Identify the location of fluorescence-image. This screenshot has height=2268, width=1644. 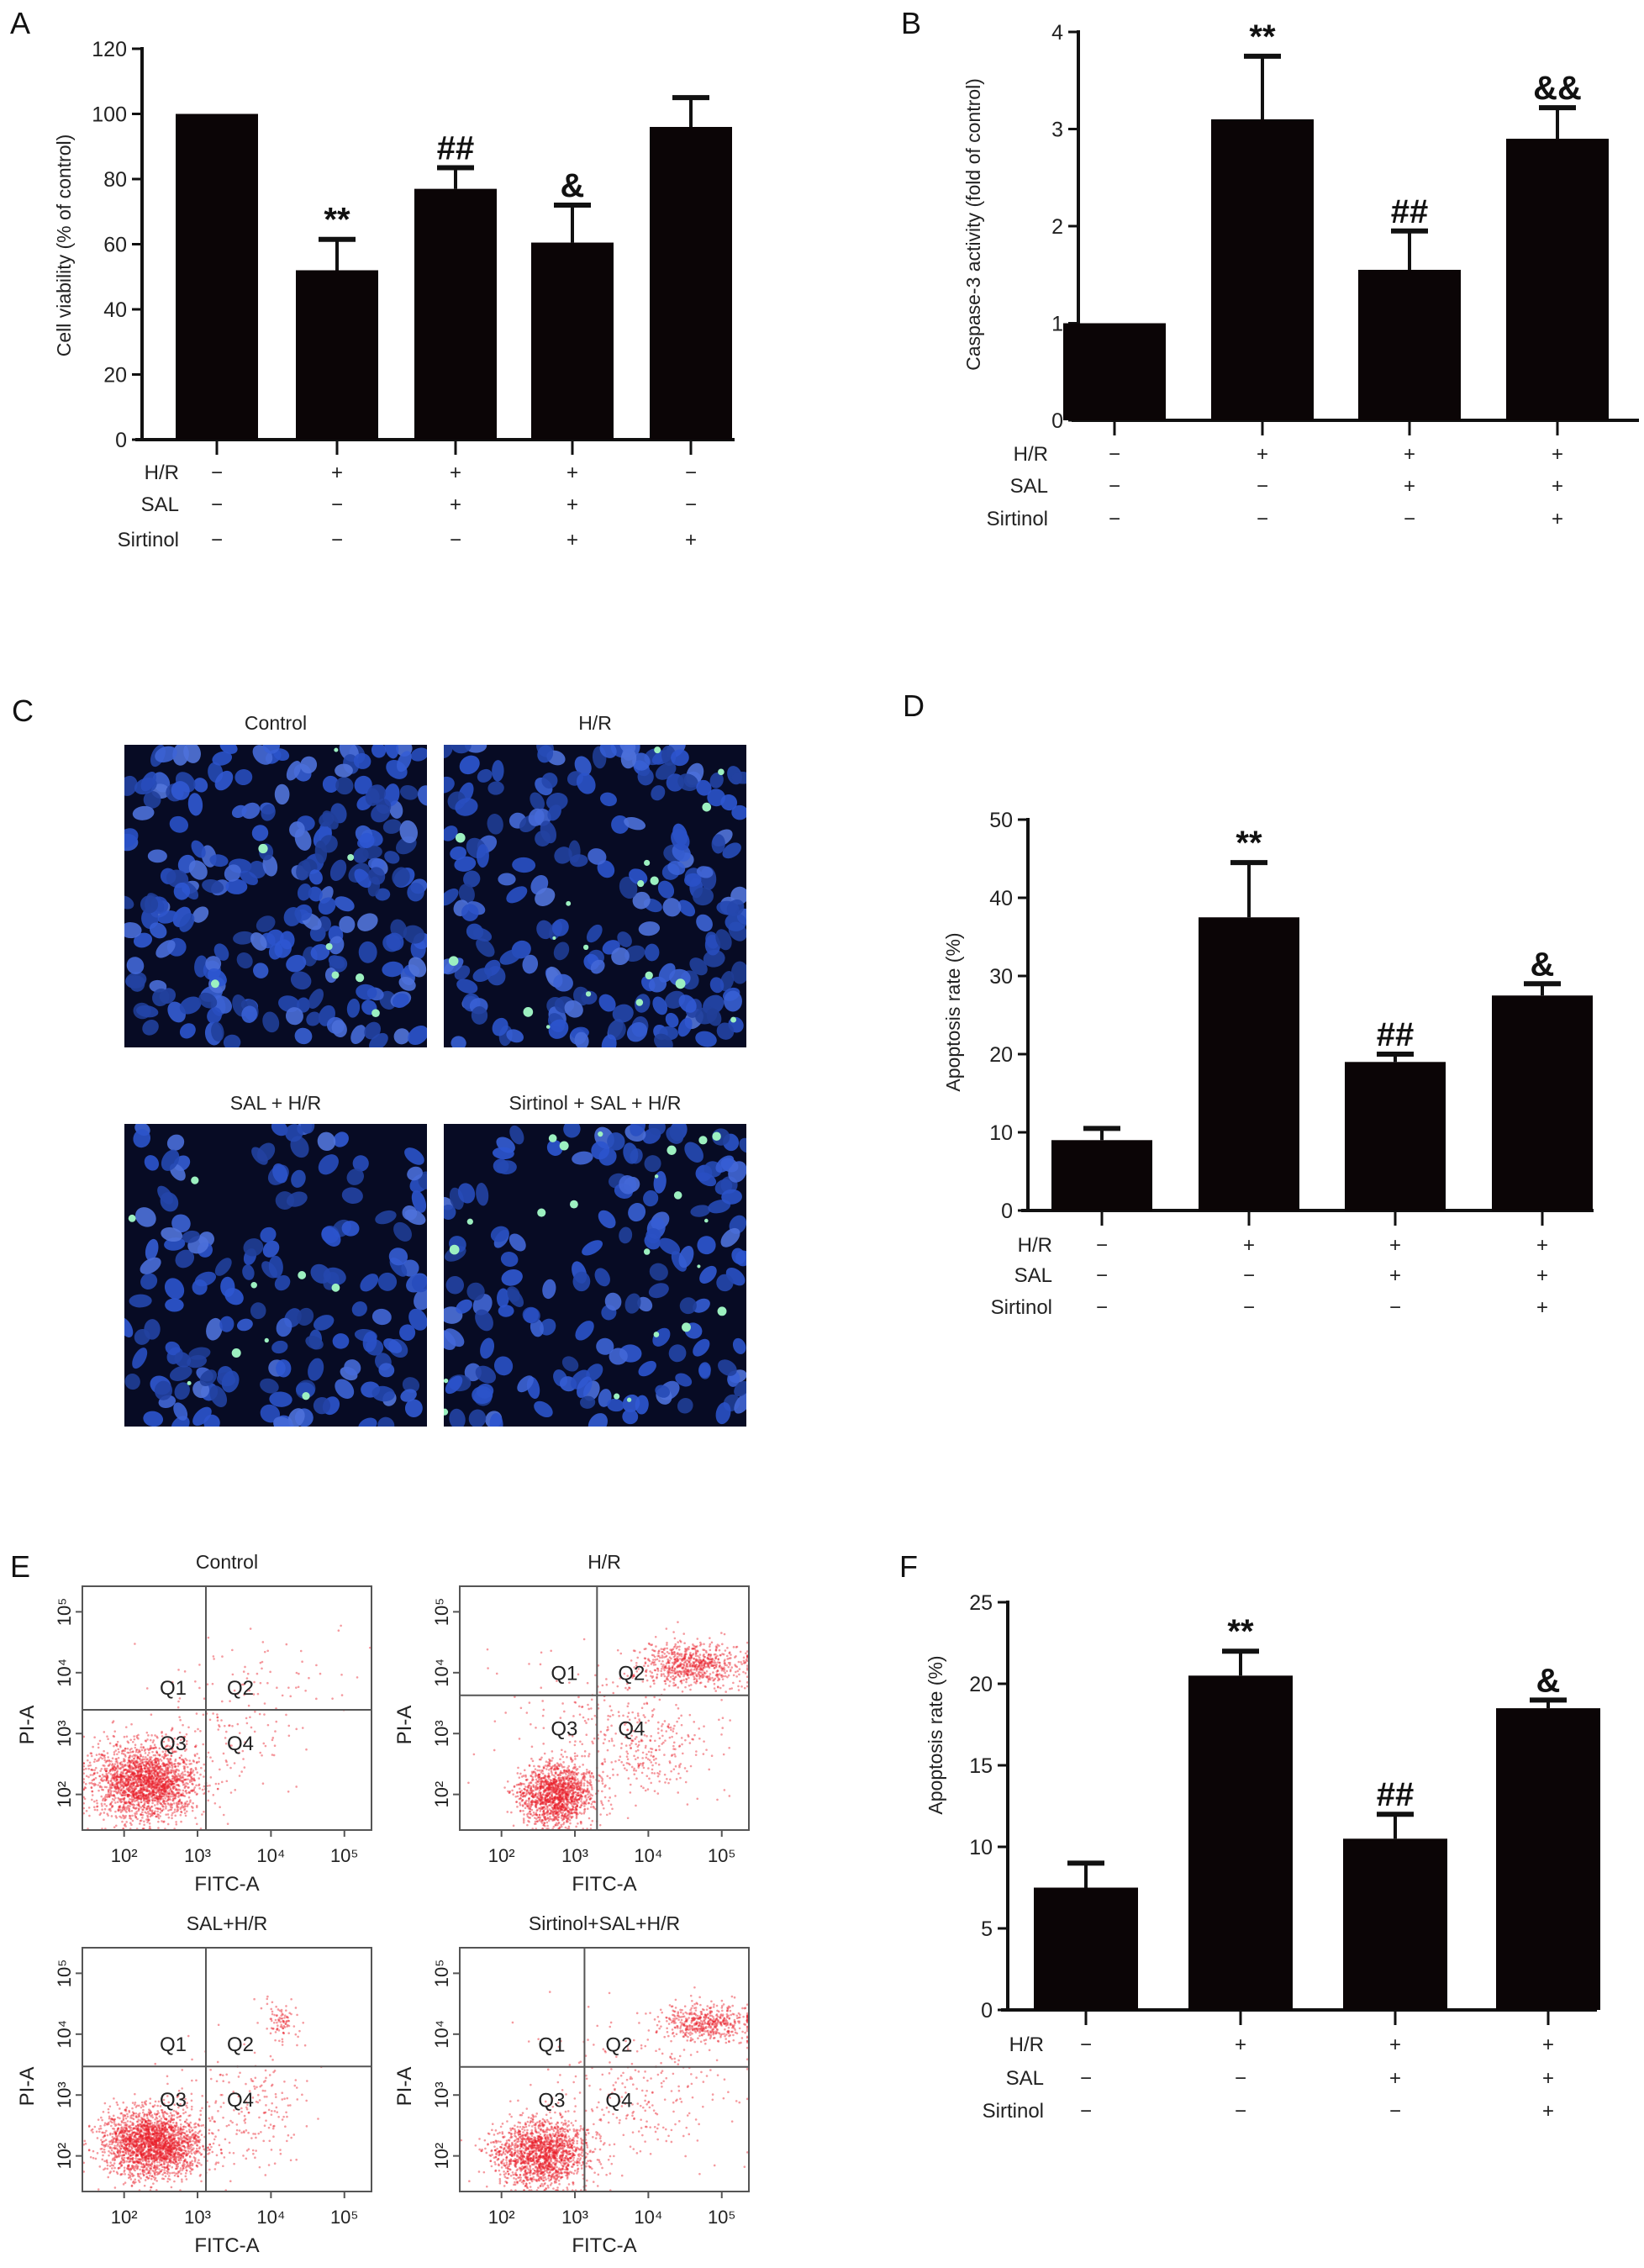
(275, 1275).